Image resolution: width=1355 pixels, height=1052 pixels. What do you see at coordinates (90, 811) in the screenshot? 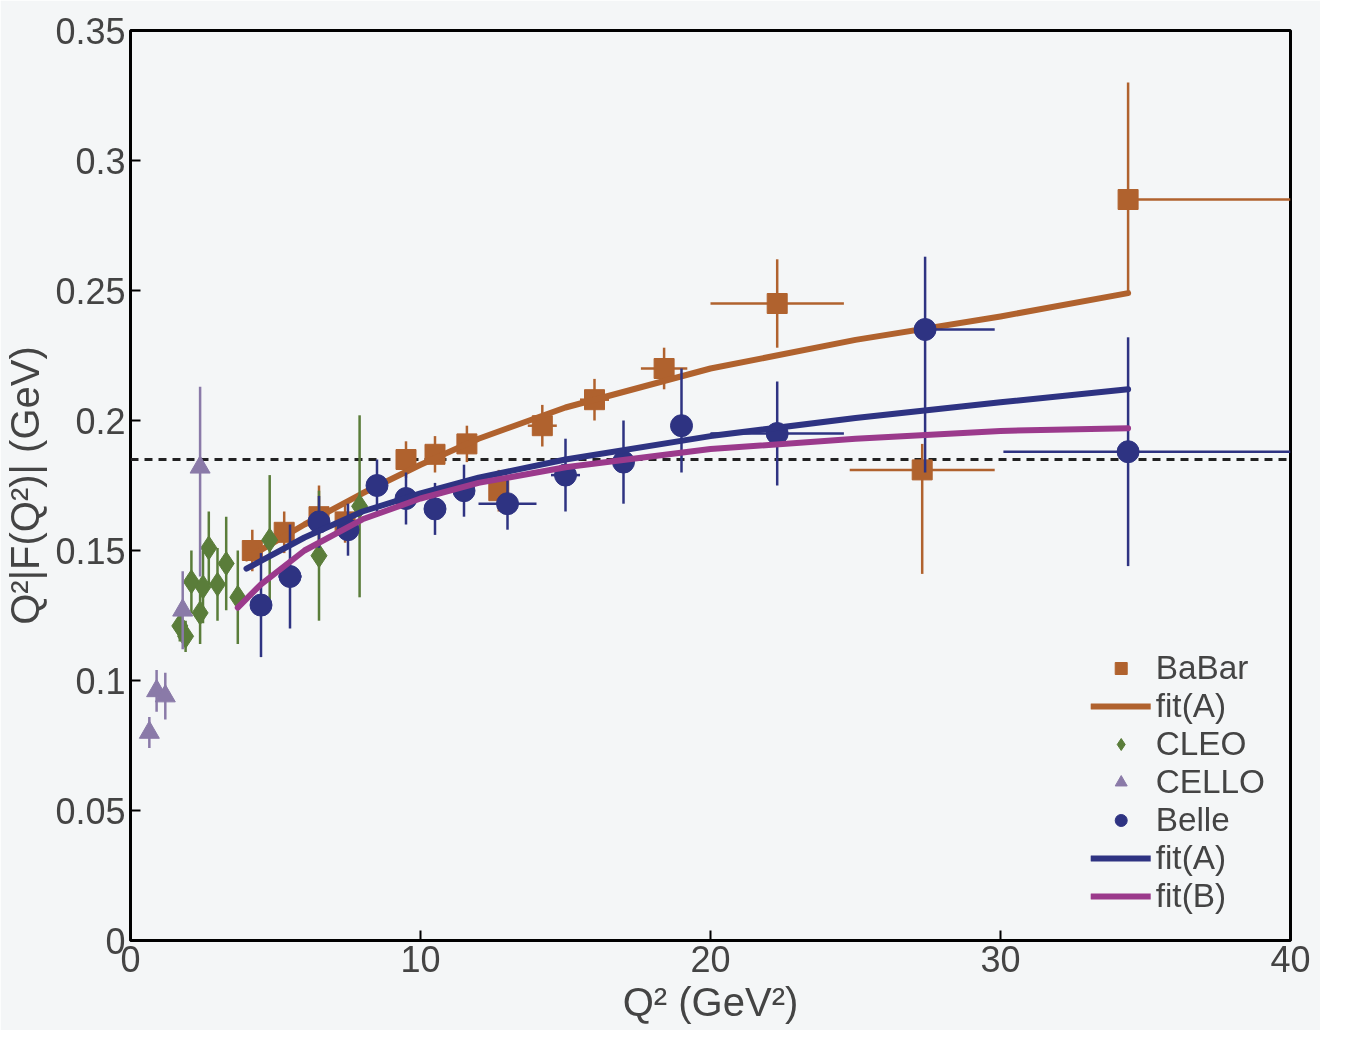
I see `y-tick-label: 0.05` at bounding box center [90, 811].